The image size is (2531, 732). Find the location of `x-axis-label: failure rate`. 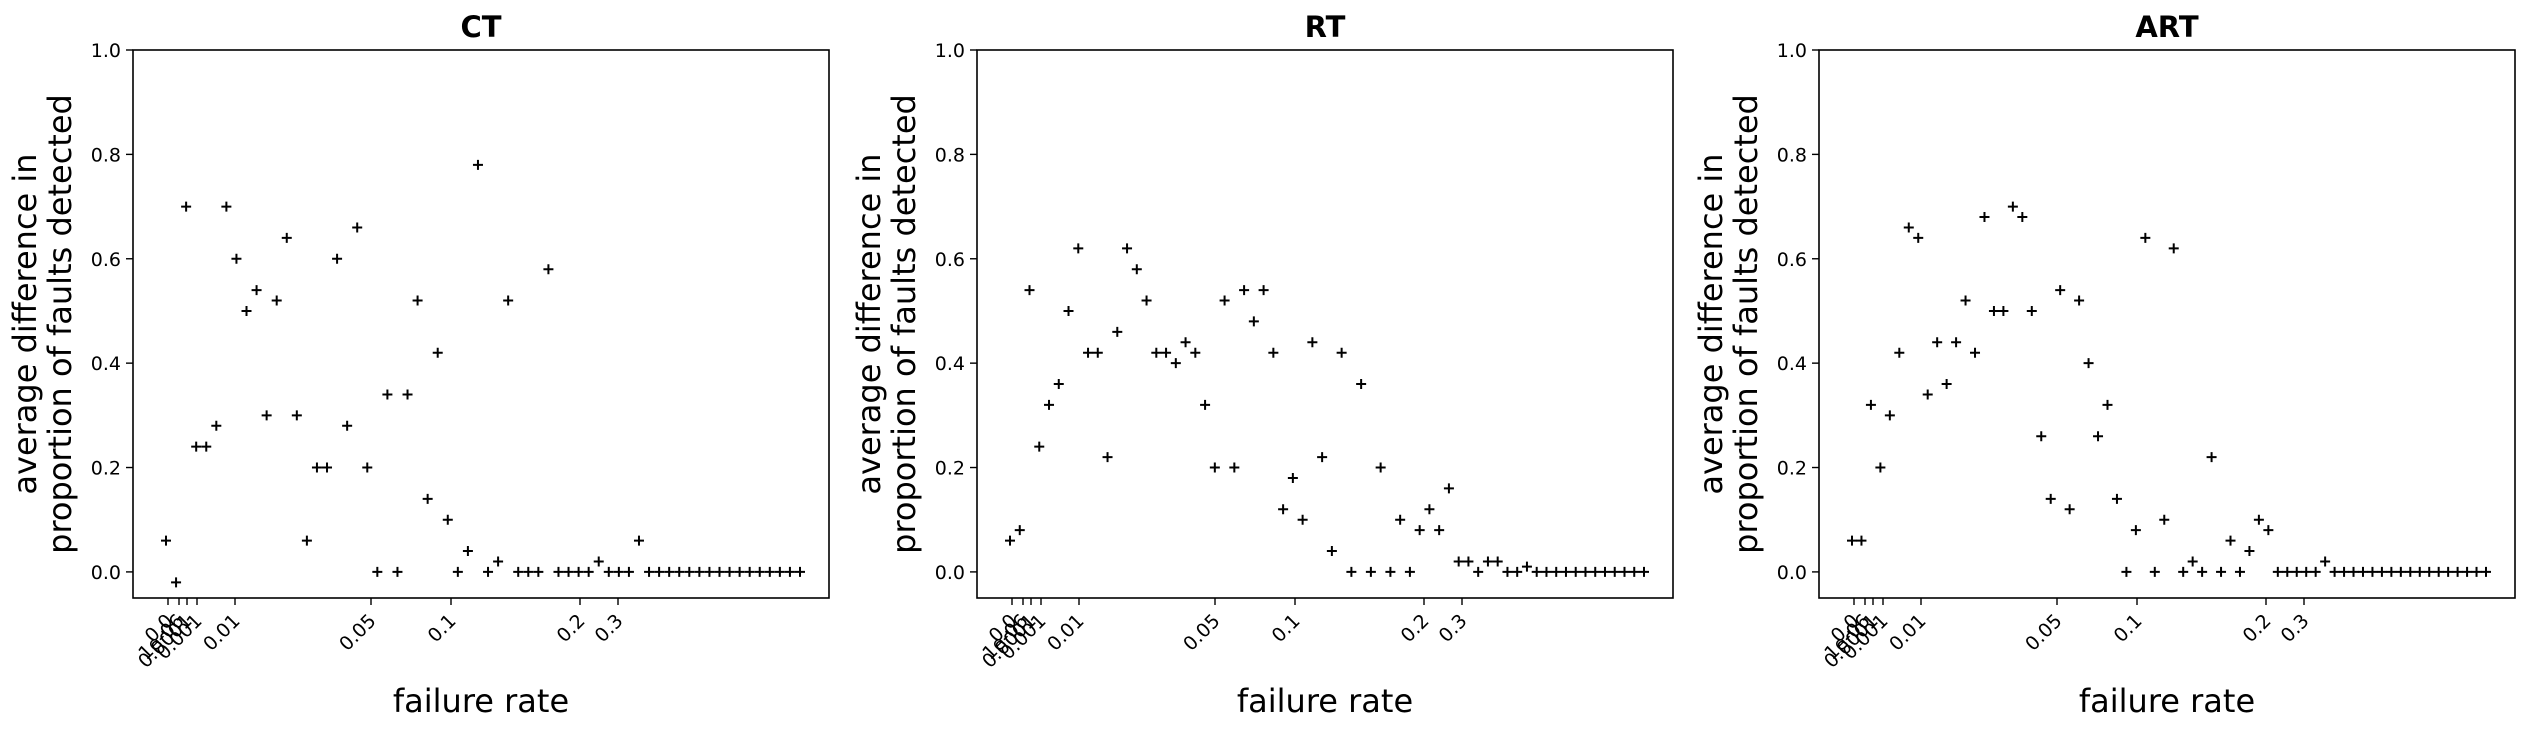

x-axis-label: failure rate is located at coordinates (481, 701).